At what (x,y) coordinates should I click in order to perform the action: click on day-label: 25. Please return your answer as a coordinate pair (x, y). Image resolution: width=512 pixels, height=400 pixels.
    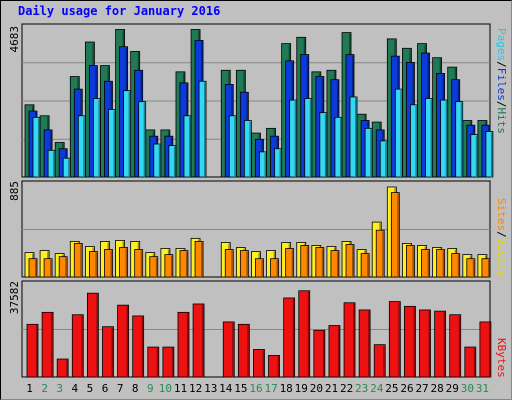
    Looking at the image, I should click on (391, 388).